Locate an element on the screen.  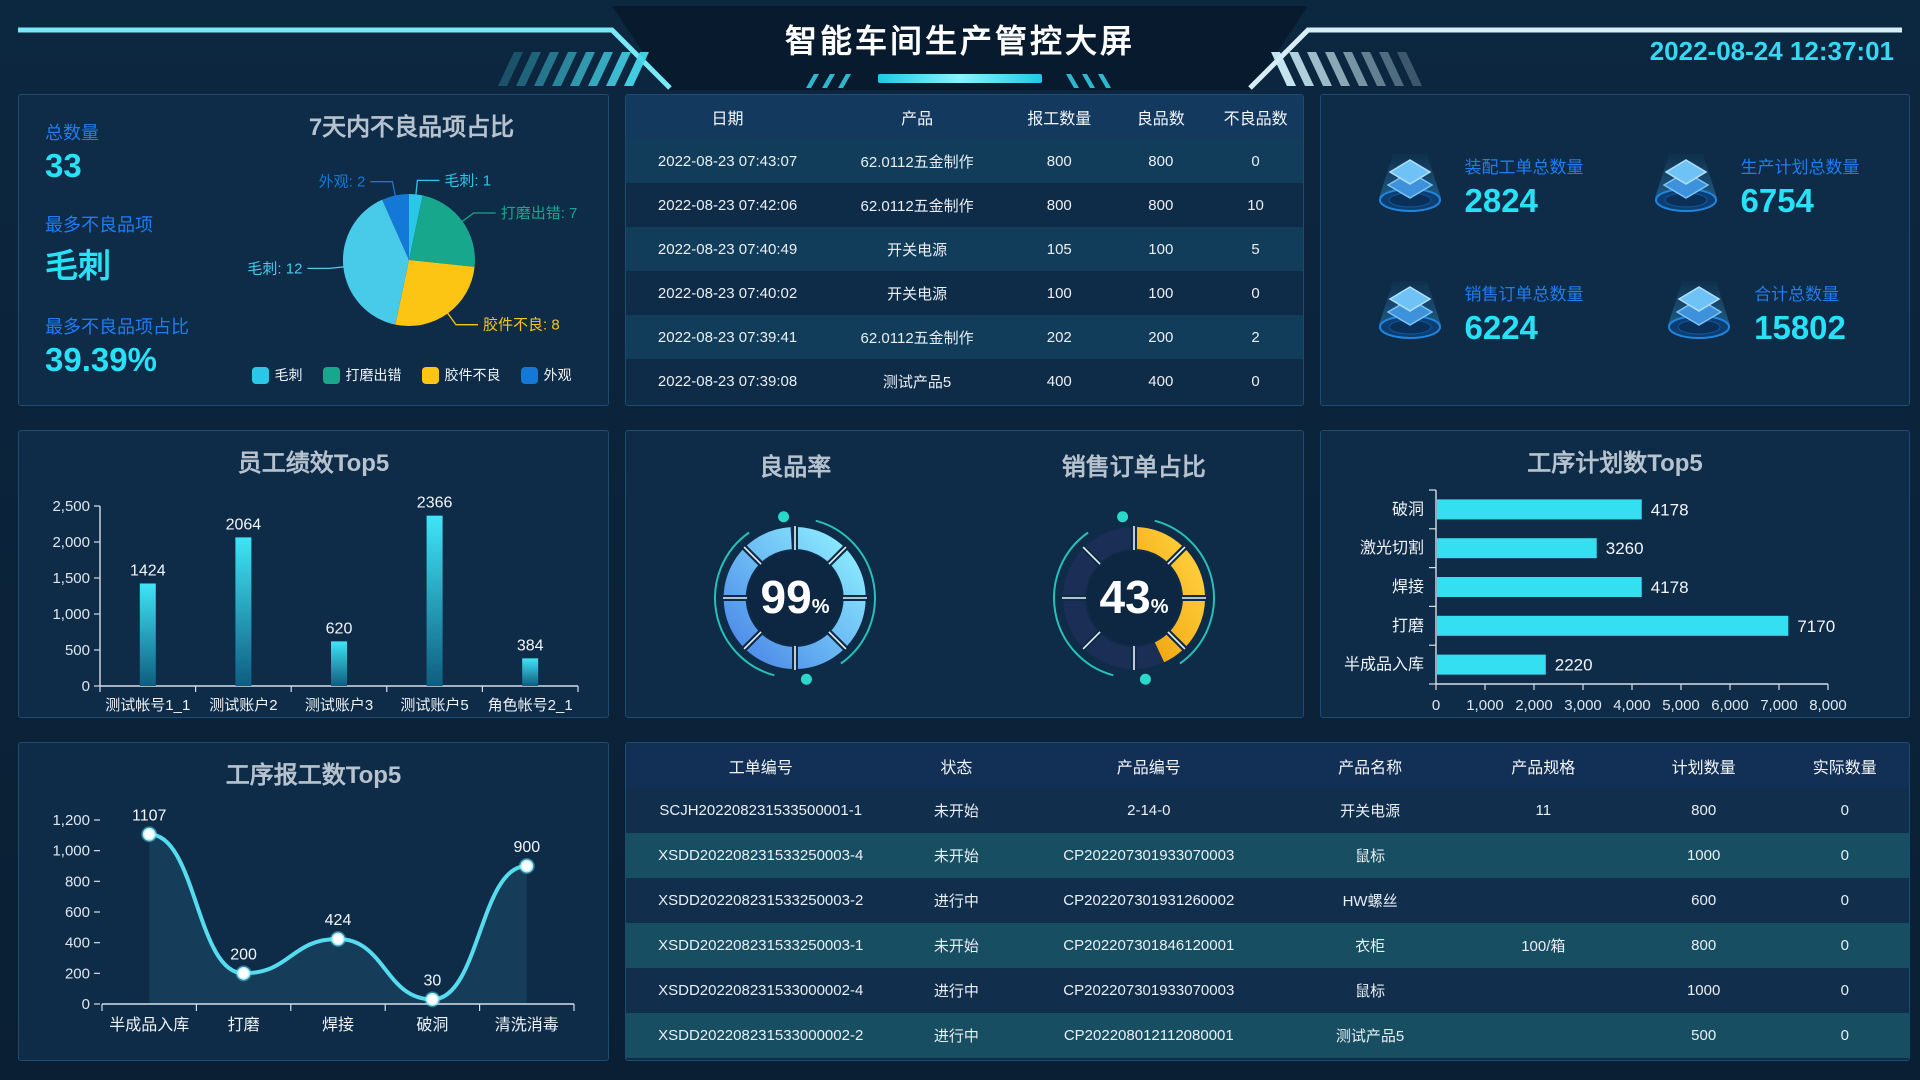
table-cell: 进行中 is located at coordinates (956, 1036).